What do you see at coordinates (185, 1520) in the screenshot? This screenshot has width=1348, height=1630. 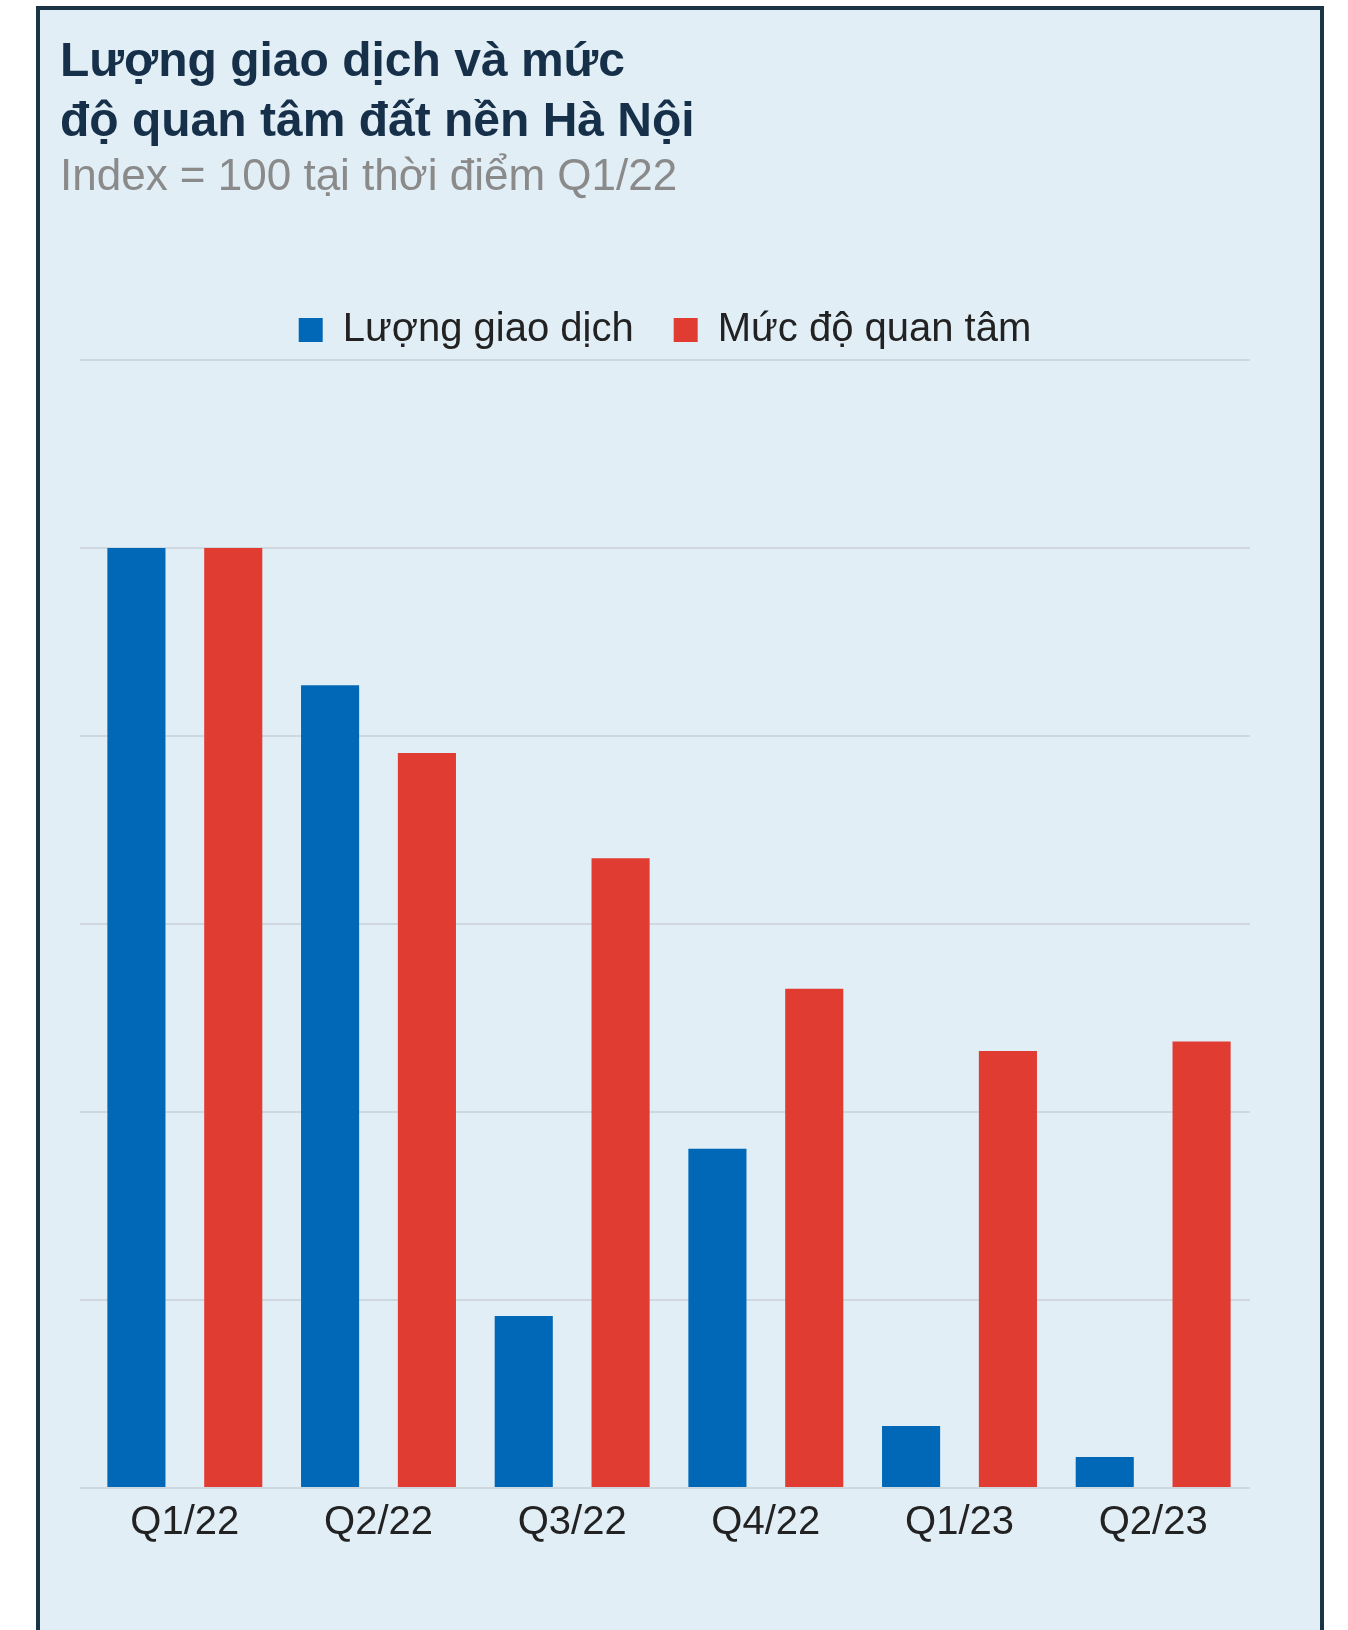 I see `x-tick-label: Q1/22` at bounding box center [185, 1520].